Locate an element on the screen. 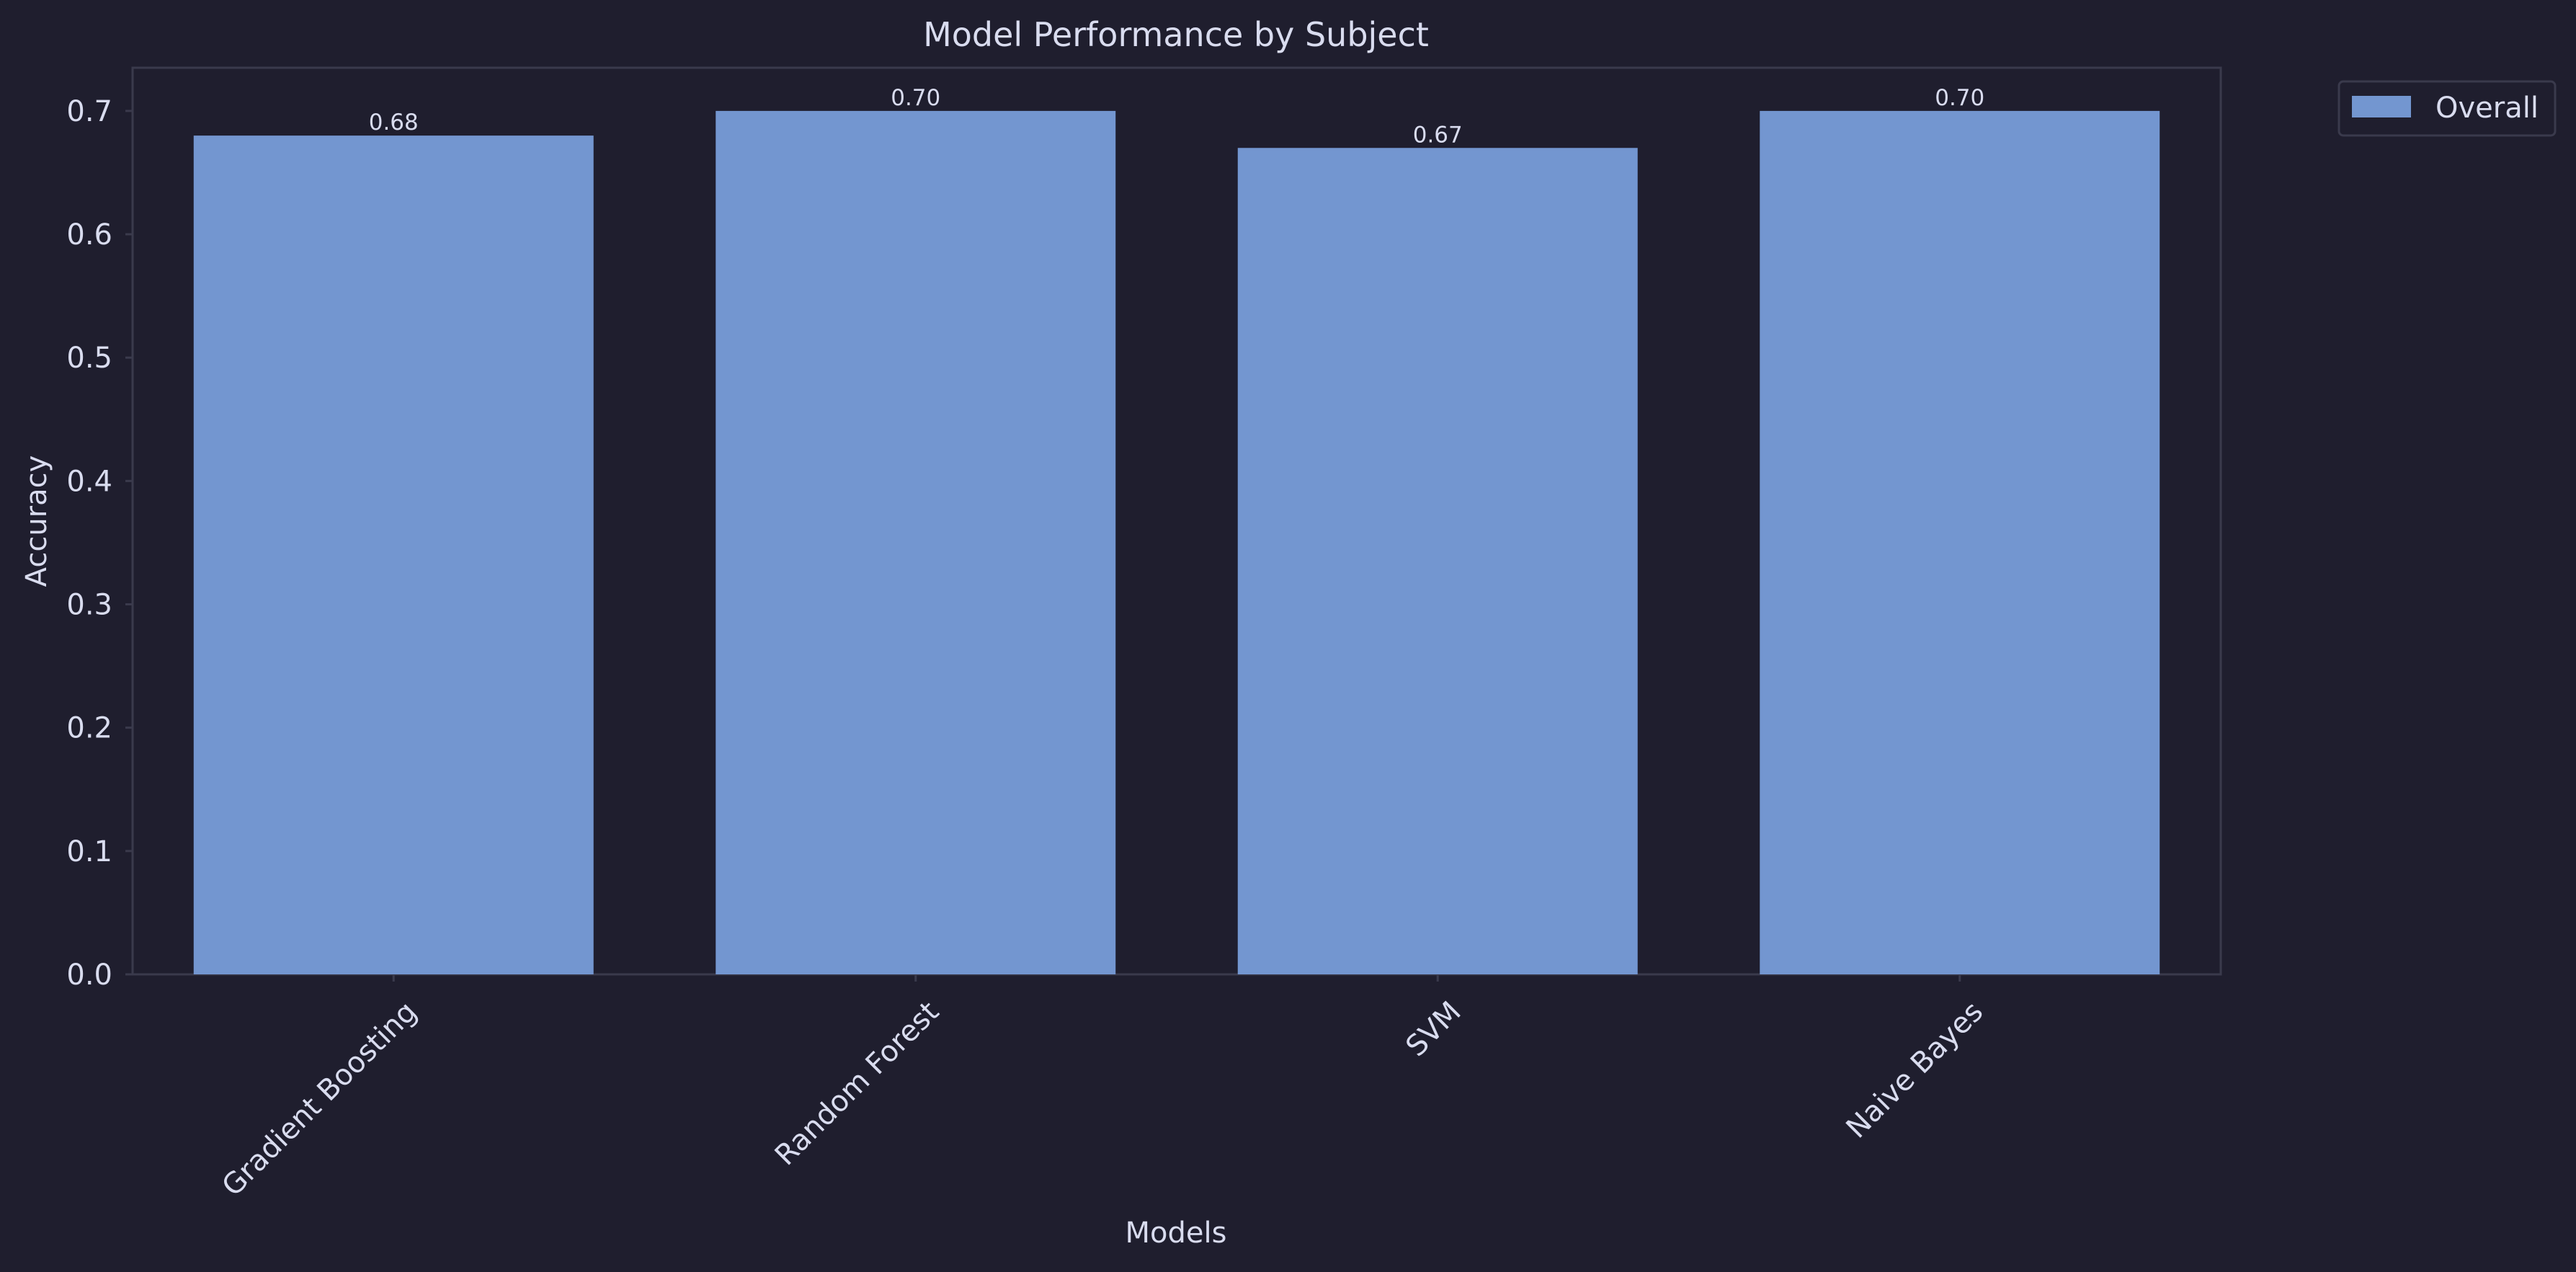 This screenshot has height=1272, width=2576. legend-label-overall: Overall is located at coordinates (2487, 108).